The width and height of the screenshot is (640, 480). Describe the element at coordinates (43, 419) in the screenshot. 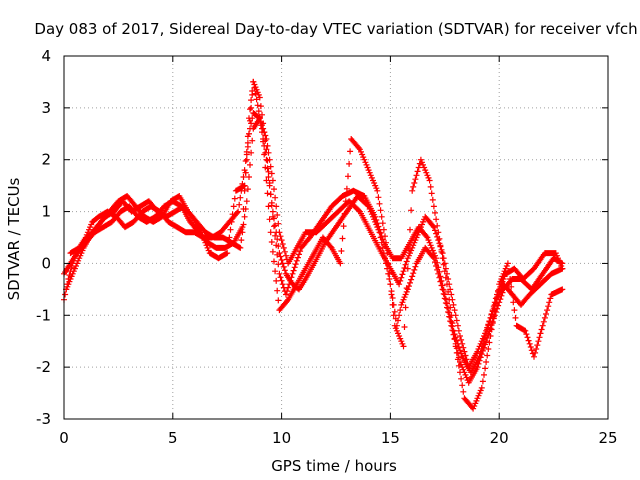

I see `y-tick-label: -3` at that location.